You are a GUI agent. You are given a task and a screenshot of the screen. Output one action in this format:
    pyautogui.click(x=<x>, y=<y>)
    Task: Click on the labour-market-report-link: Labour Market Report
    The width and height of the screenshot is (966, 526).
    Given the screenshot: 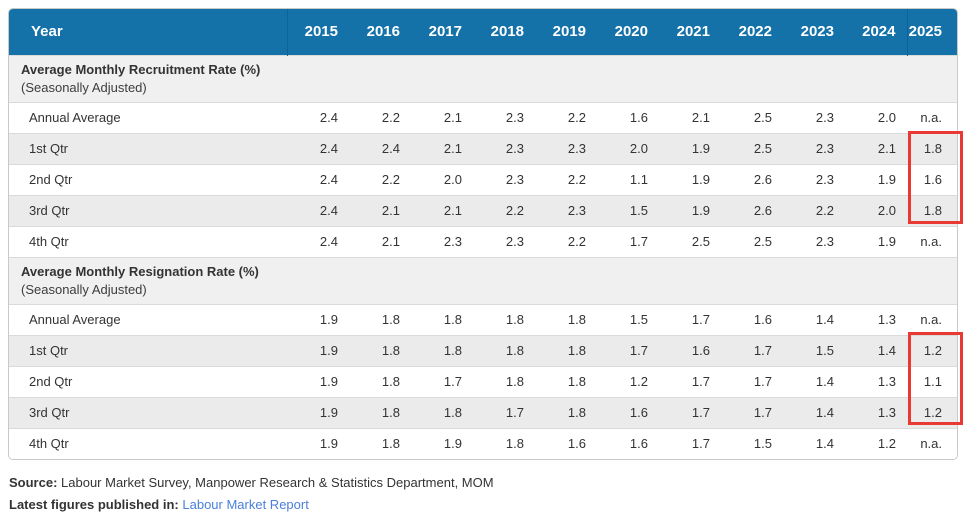 What is the action you would take?
    pyautogui.click(x=245, y=504)
    